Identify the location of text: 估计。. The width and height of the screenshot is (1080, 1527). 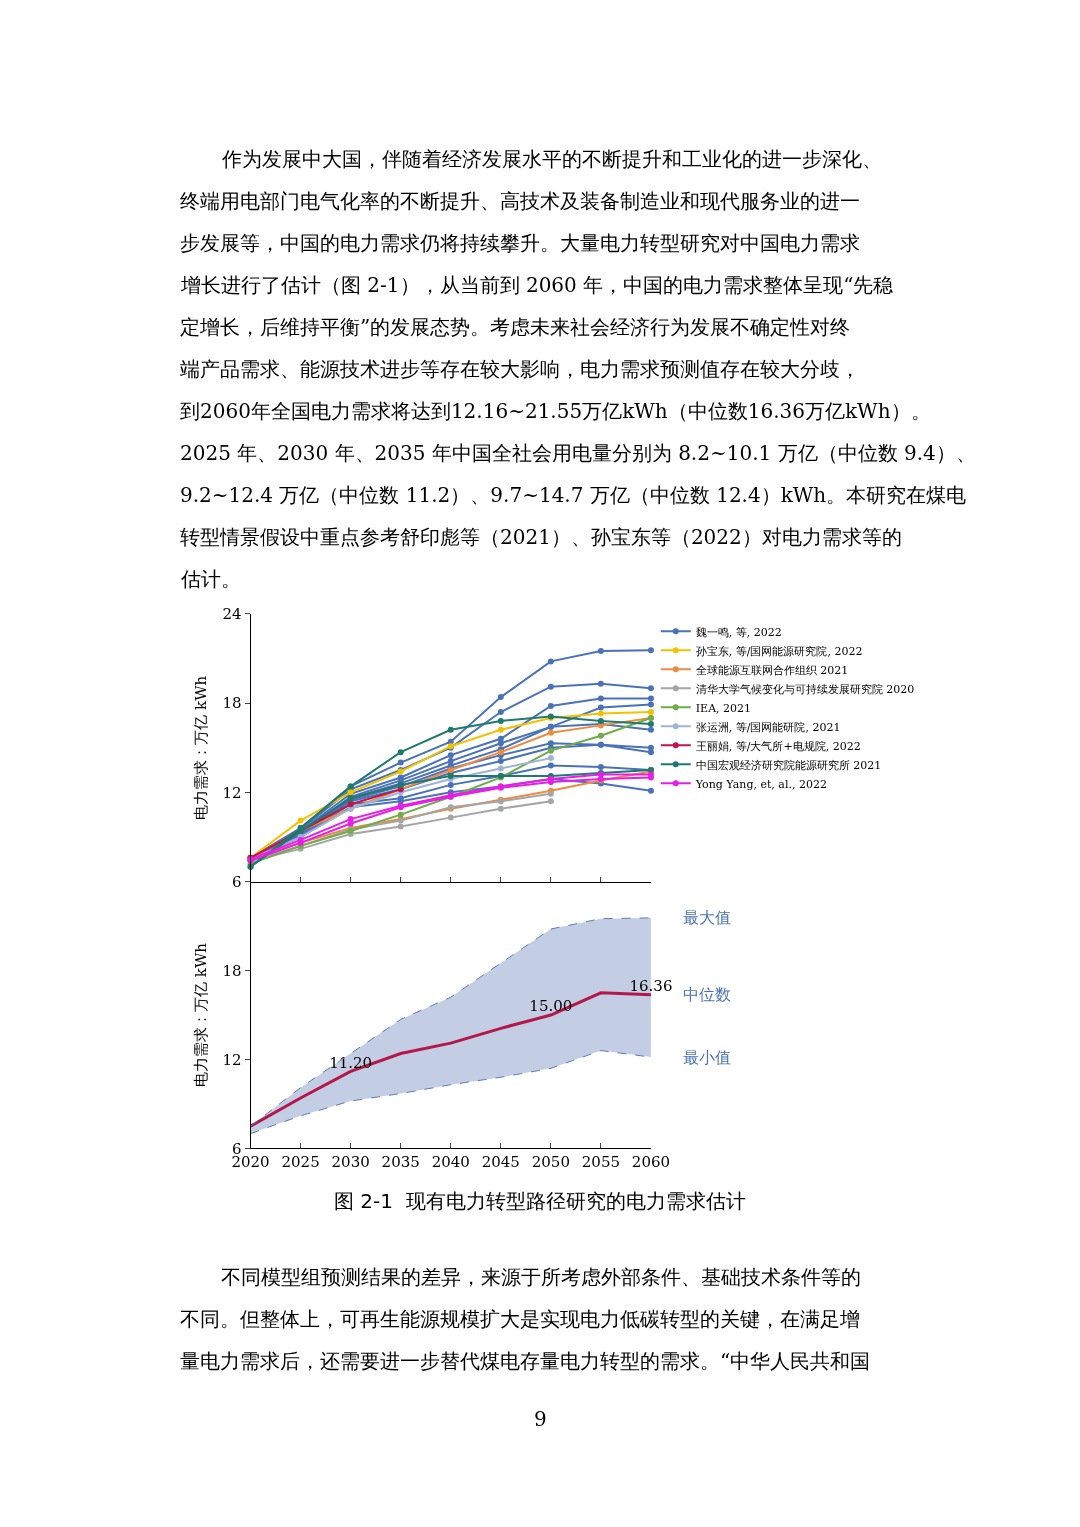
(210, 579).